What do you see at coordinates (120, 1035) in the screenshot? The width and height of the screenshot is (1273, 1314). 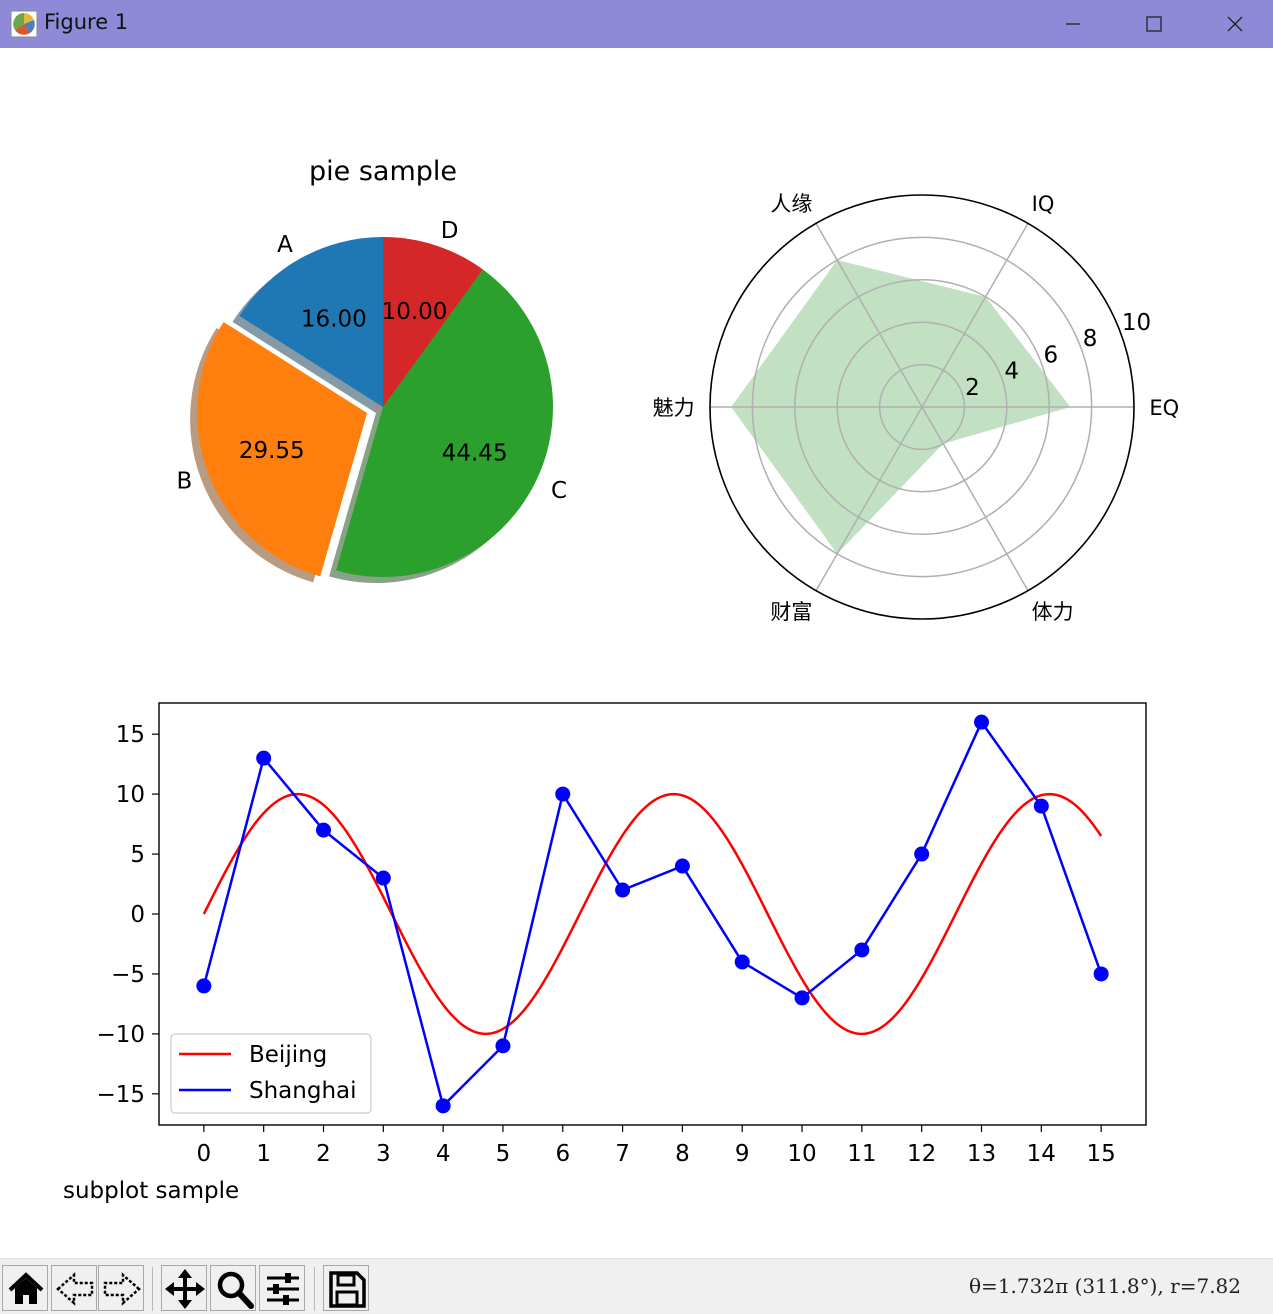 I see `y-tick-label: −10` at bounding box center [120, 1035].